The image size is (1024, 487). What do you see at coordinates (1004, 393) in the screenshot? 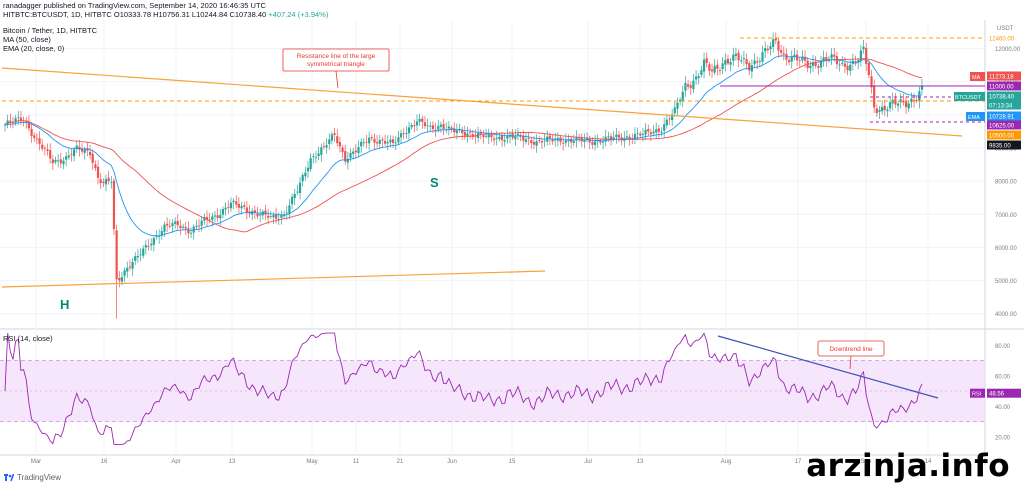
I see `rsi-value-label-bg` at bounding box center [1004, 393].